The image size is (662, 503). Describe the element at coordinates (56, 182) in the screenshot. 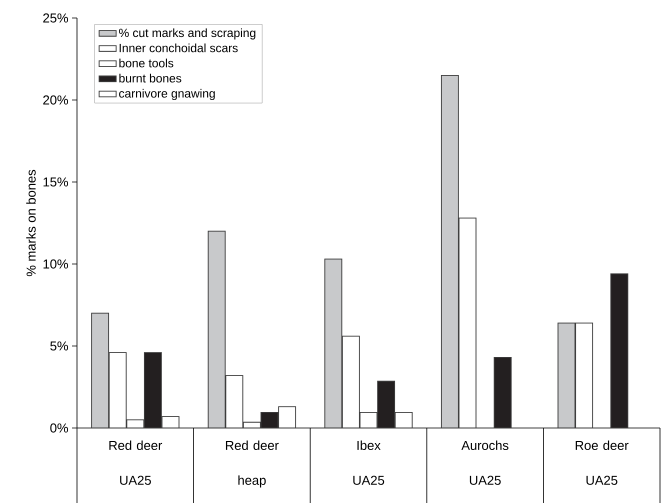

I see `y-tick-label: 15%` at that location.